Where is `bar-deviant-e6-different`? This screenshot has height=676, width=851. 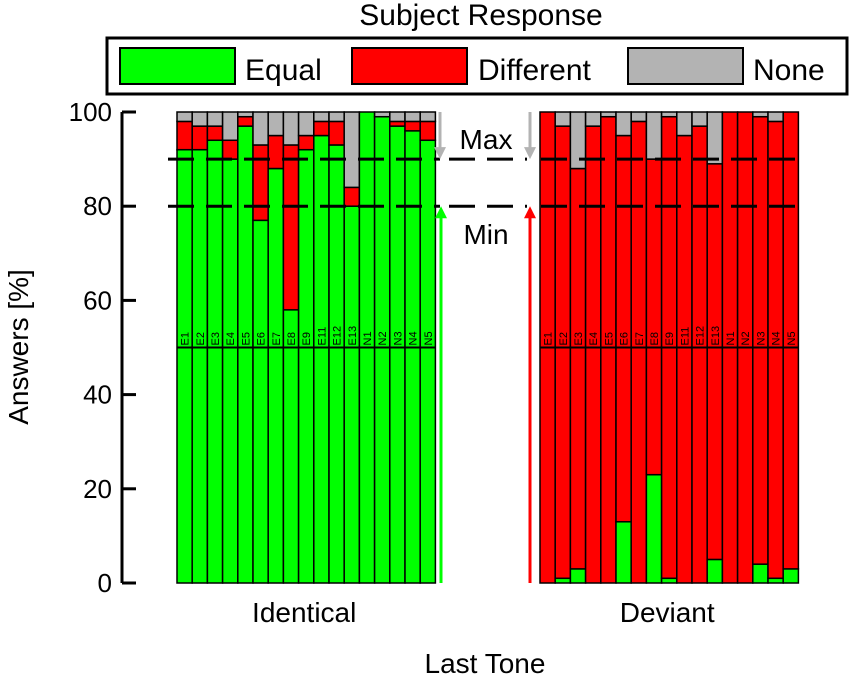
bar-deviant-e6-different is located at coordinates (623, 328).